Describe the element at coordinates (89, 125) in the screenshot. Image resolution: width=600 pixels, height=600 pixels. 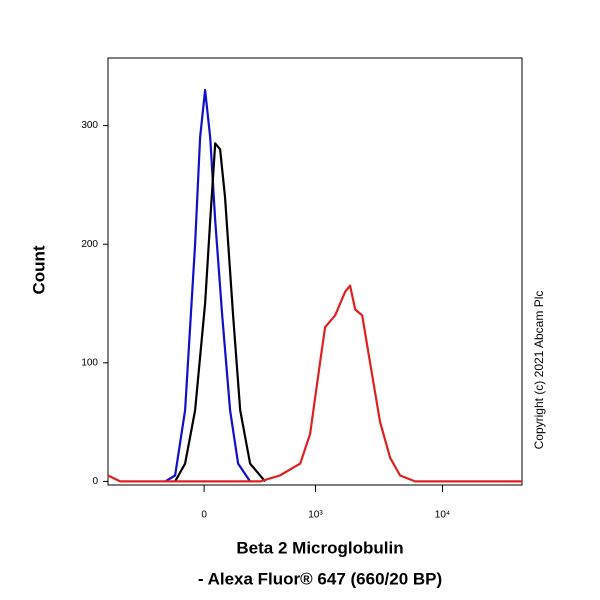
I see `y-tick-label: 300` at that location.